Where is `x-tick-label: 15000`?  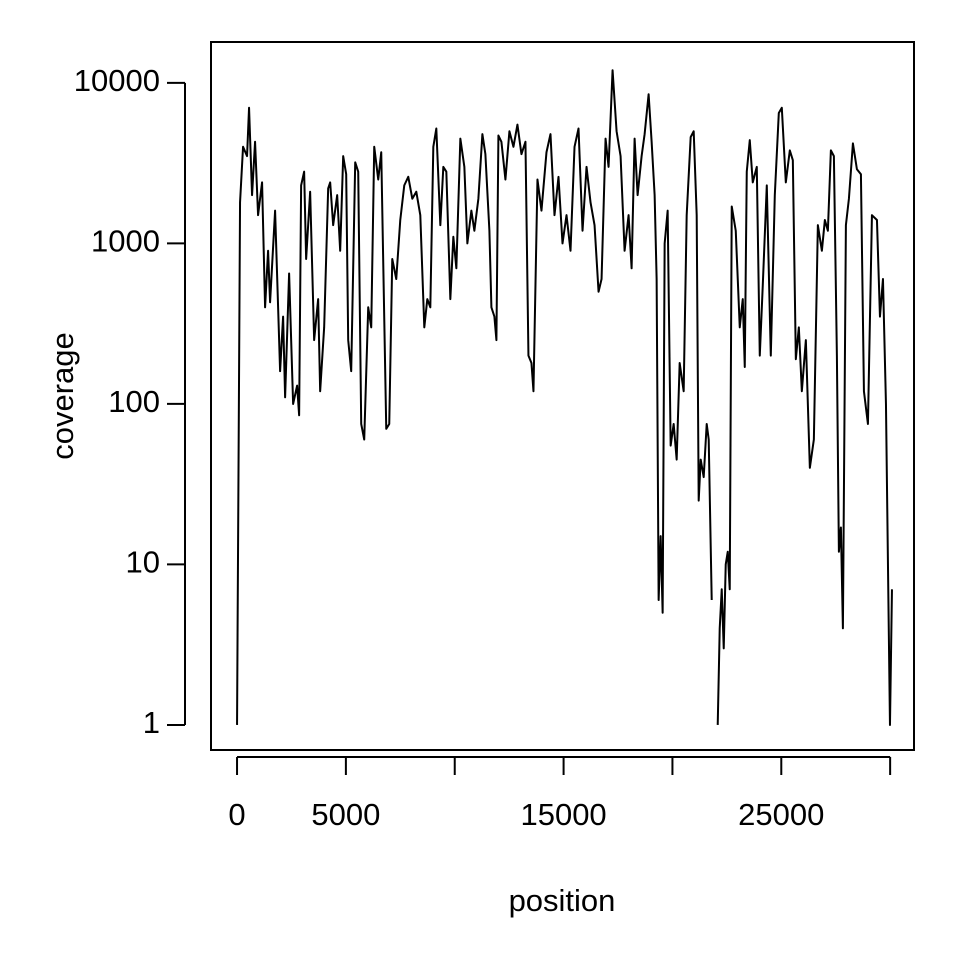
x-tick-label: 15000 is located at coordinates (563, 814).